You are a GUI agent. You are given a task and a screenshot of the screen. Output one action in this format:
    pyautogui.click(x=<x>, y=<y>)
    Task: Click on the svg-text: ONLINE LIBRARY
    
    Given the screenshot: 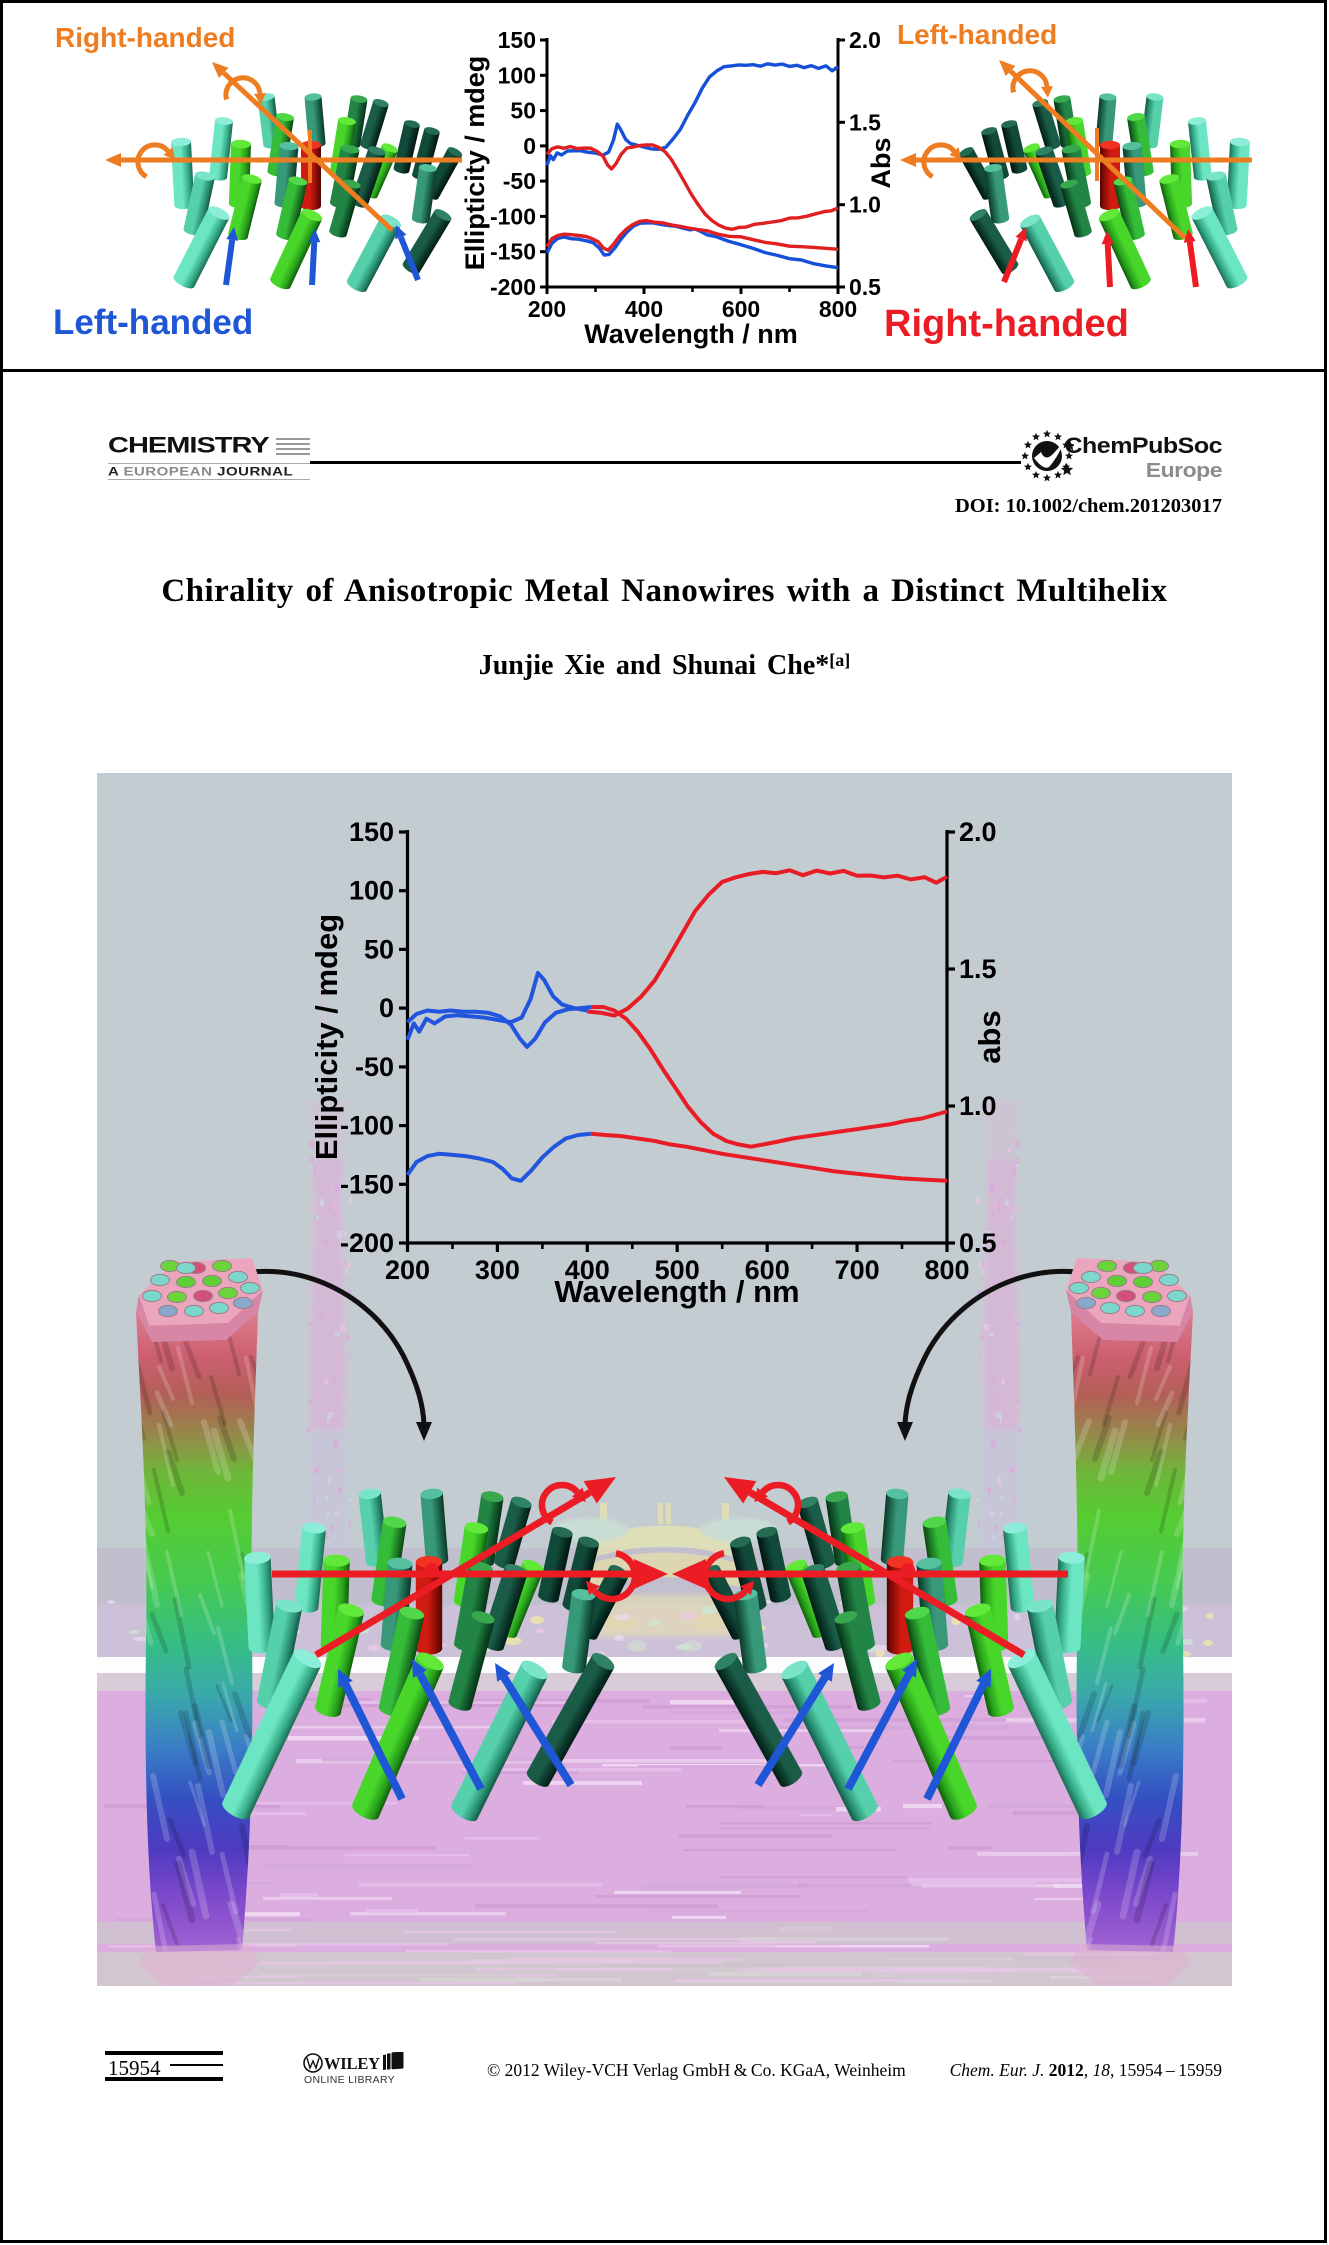 What is the action you would take?
    pyautogui.click(x=349, y=2080)
    